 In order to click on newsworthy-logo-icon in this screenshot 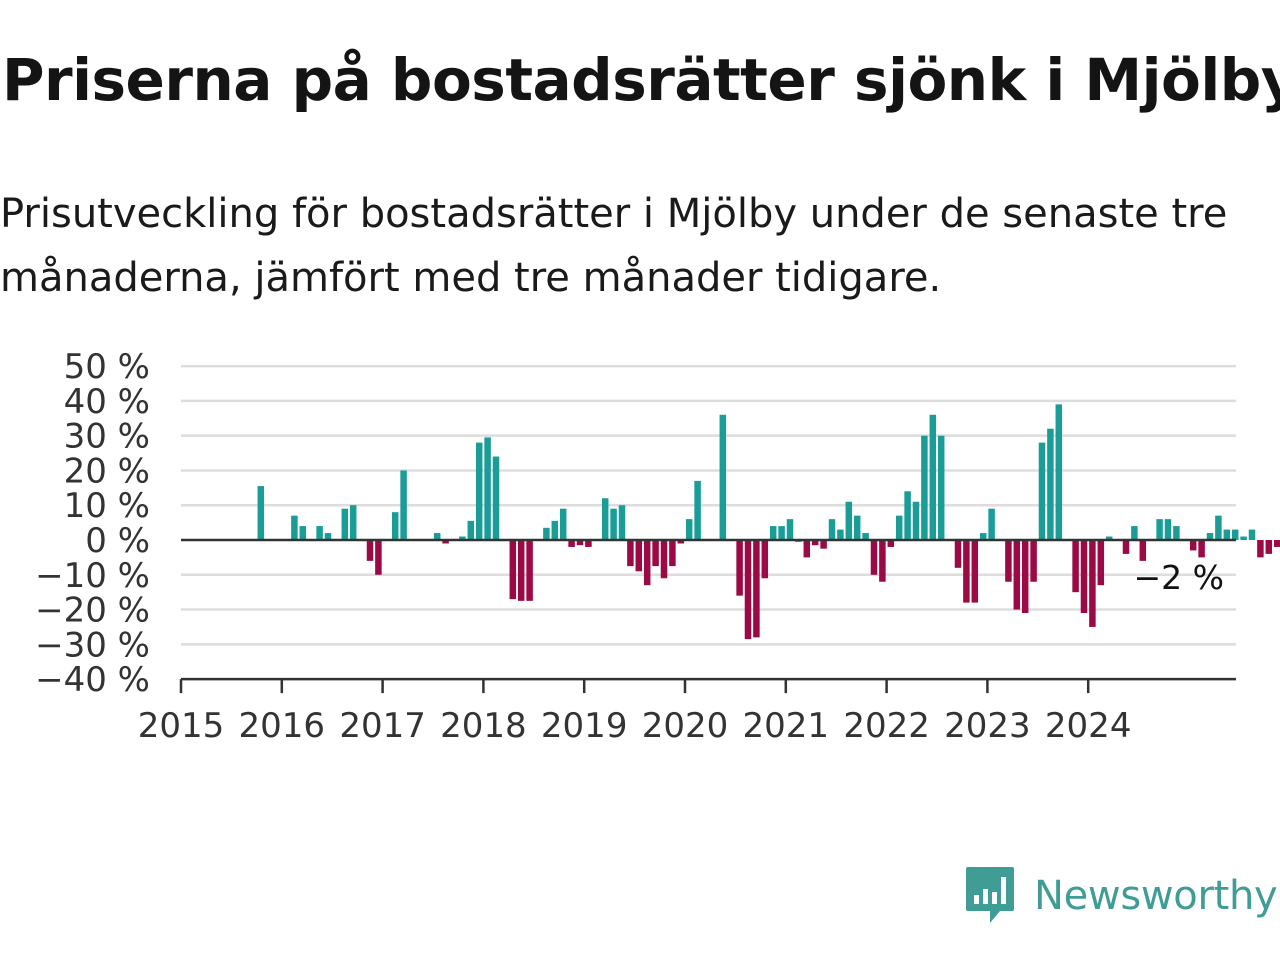, I will do `click(990, 895)`.